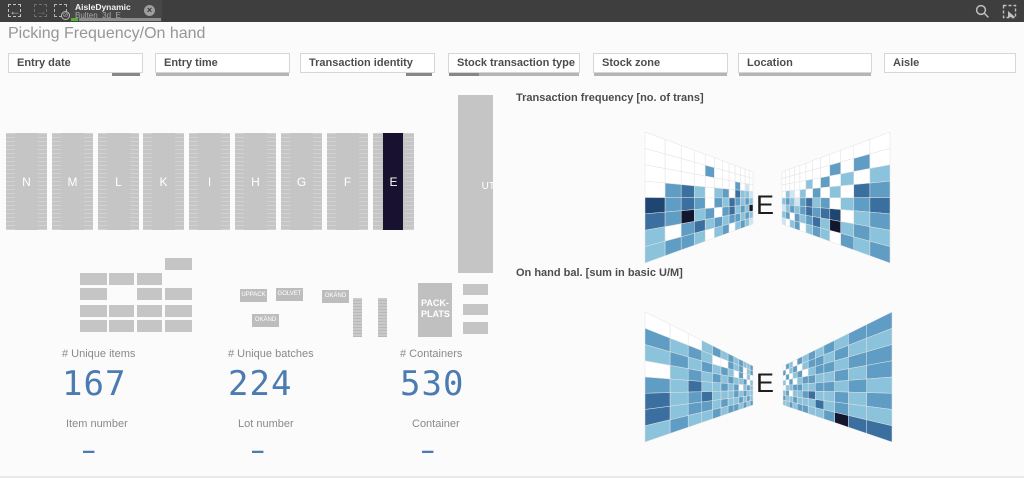  I want to click on filter-stock-transaction-type: Stock transaction type, so click(514, 64).